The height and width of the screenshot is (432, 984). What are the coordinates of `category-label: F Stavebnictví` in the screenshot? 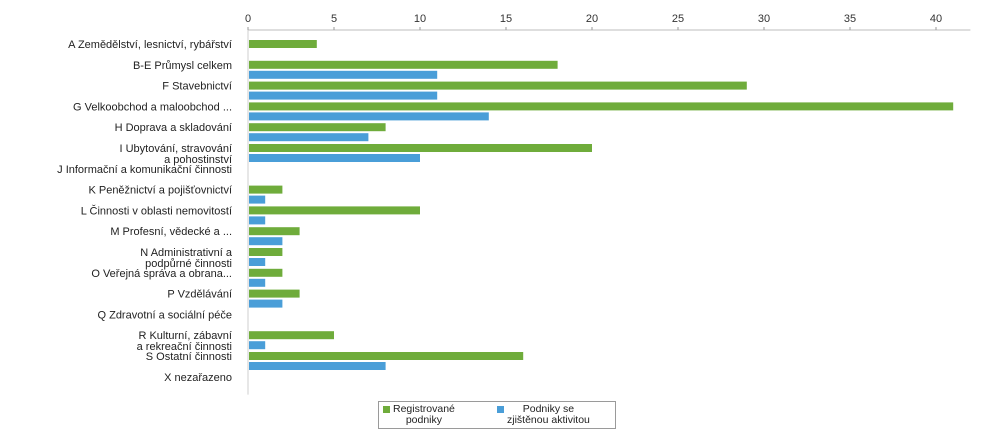 It's located at (197, 87).